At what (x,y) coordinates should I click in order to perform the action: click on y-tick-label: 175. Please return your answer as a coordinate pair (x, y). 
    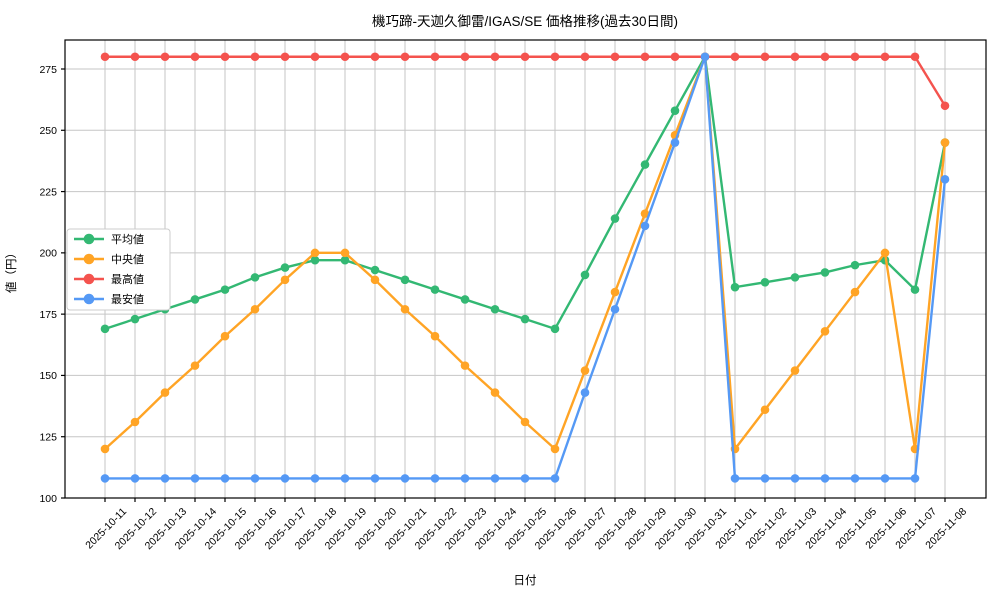
    Looking at the image, I should click on (48, 315).